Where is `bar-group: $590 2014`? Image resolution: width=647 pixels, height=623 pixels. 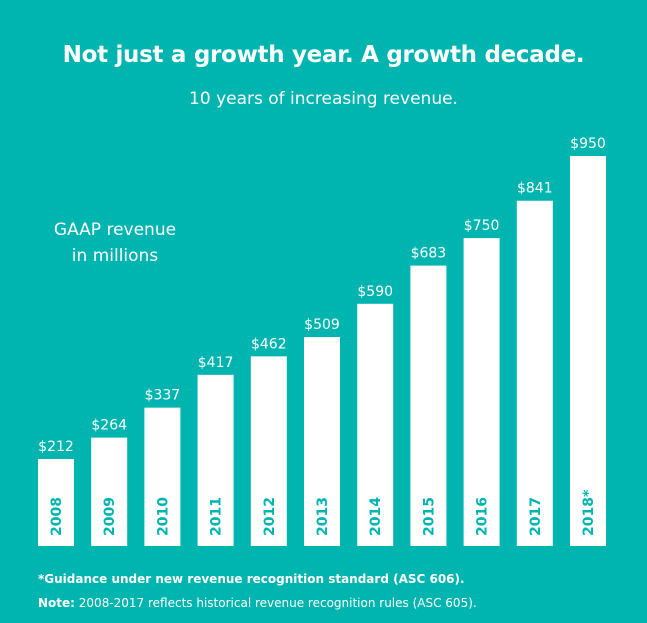
bar-group: $590 2014 is located at coordinates (375, 415).